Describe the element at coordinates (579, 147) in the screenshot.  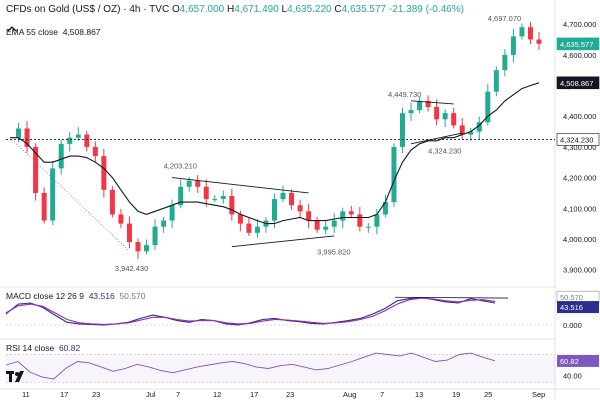
I see `price-axis-tick-label: 4,300.000` at that location.